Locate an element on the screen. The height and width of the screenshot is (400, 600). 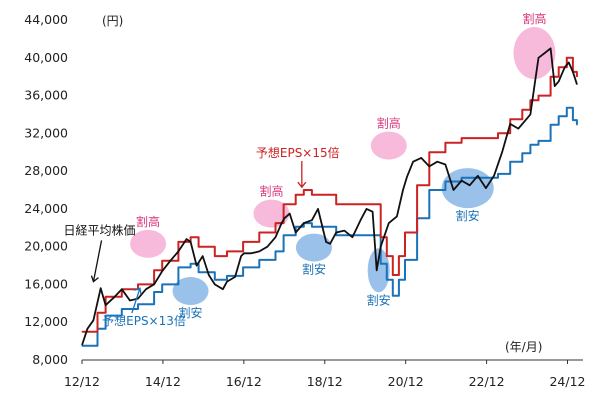
nikkei-arrow is located at coordinates (96, 261).